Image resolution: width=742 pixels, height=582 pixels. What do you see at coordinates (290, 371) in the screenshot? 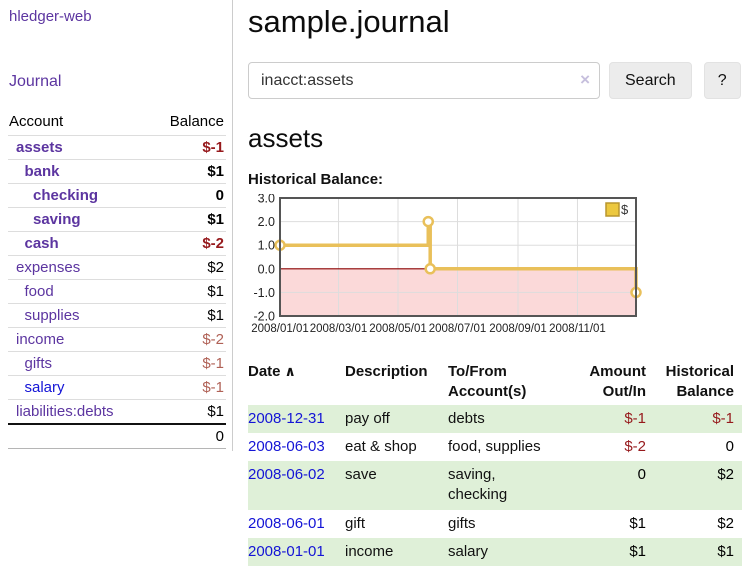
I see `sort-ascending-icon: ∧` at bounding box center [290, 371].